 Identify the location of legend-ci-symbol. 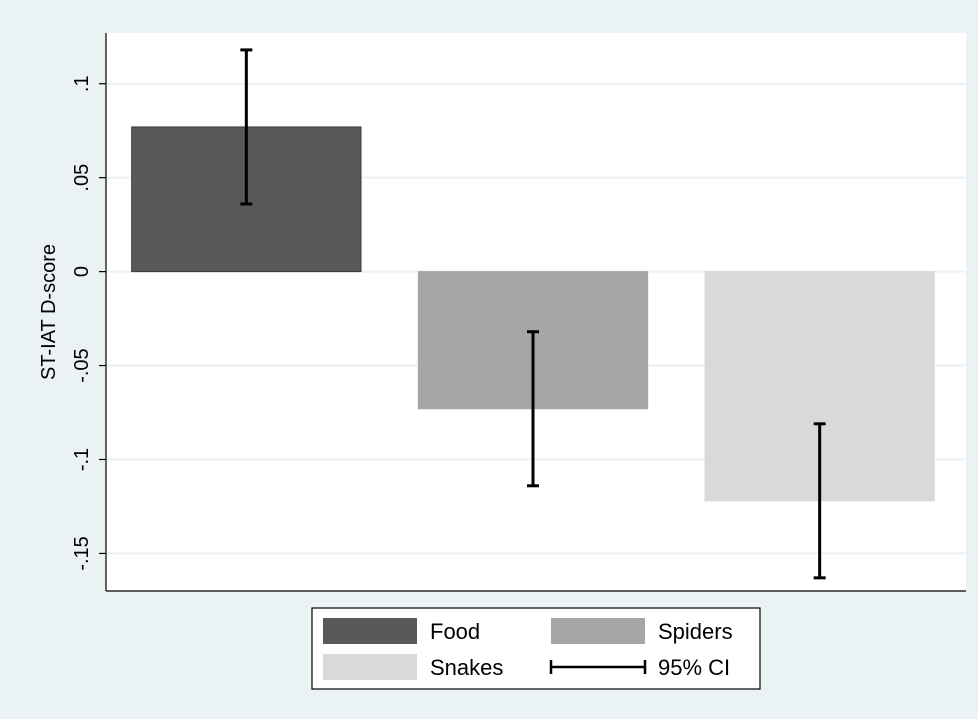
(598, 667).